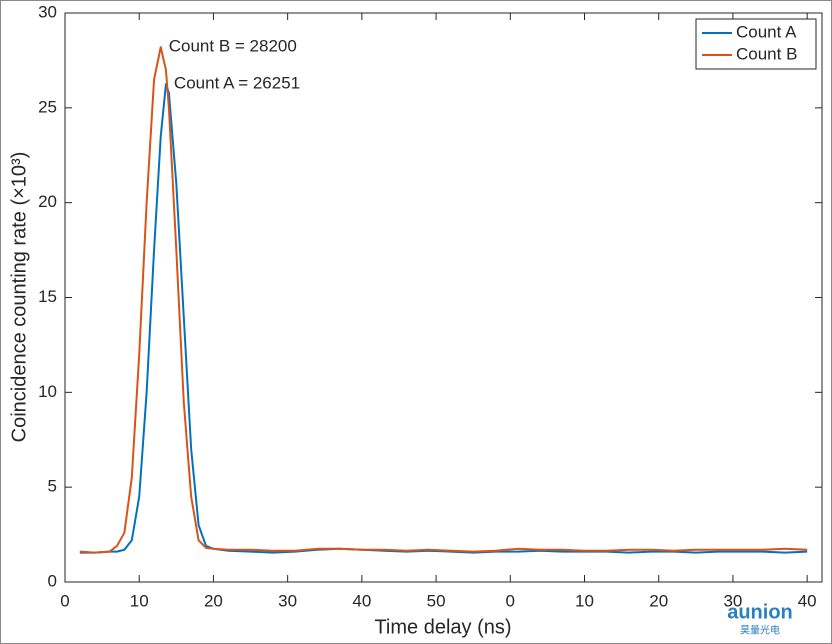 This screenshot has height=644, width=832. I want to click on x-tick-label: 50, so click(436, 600).